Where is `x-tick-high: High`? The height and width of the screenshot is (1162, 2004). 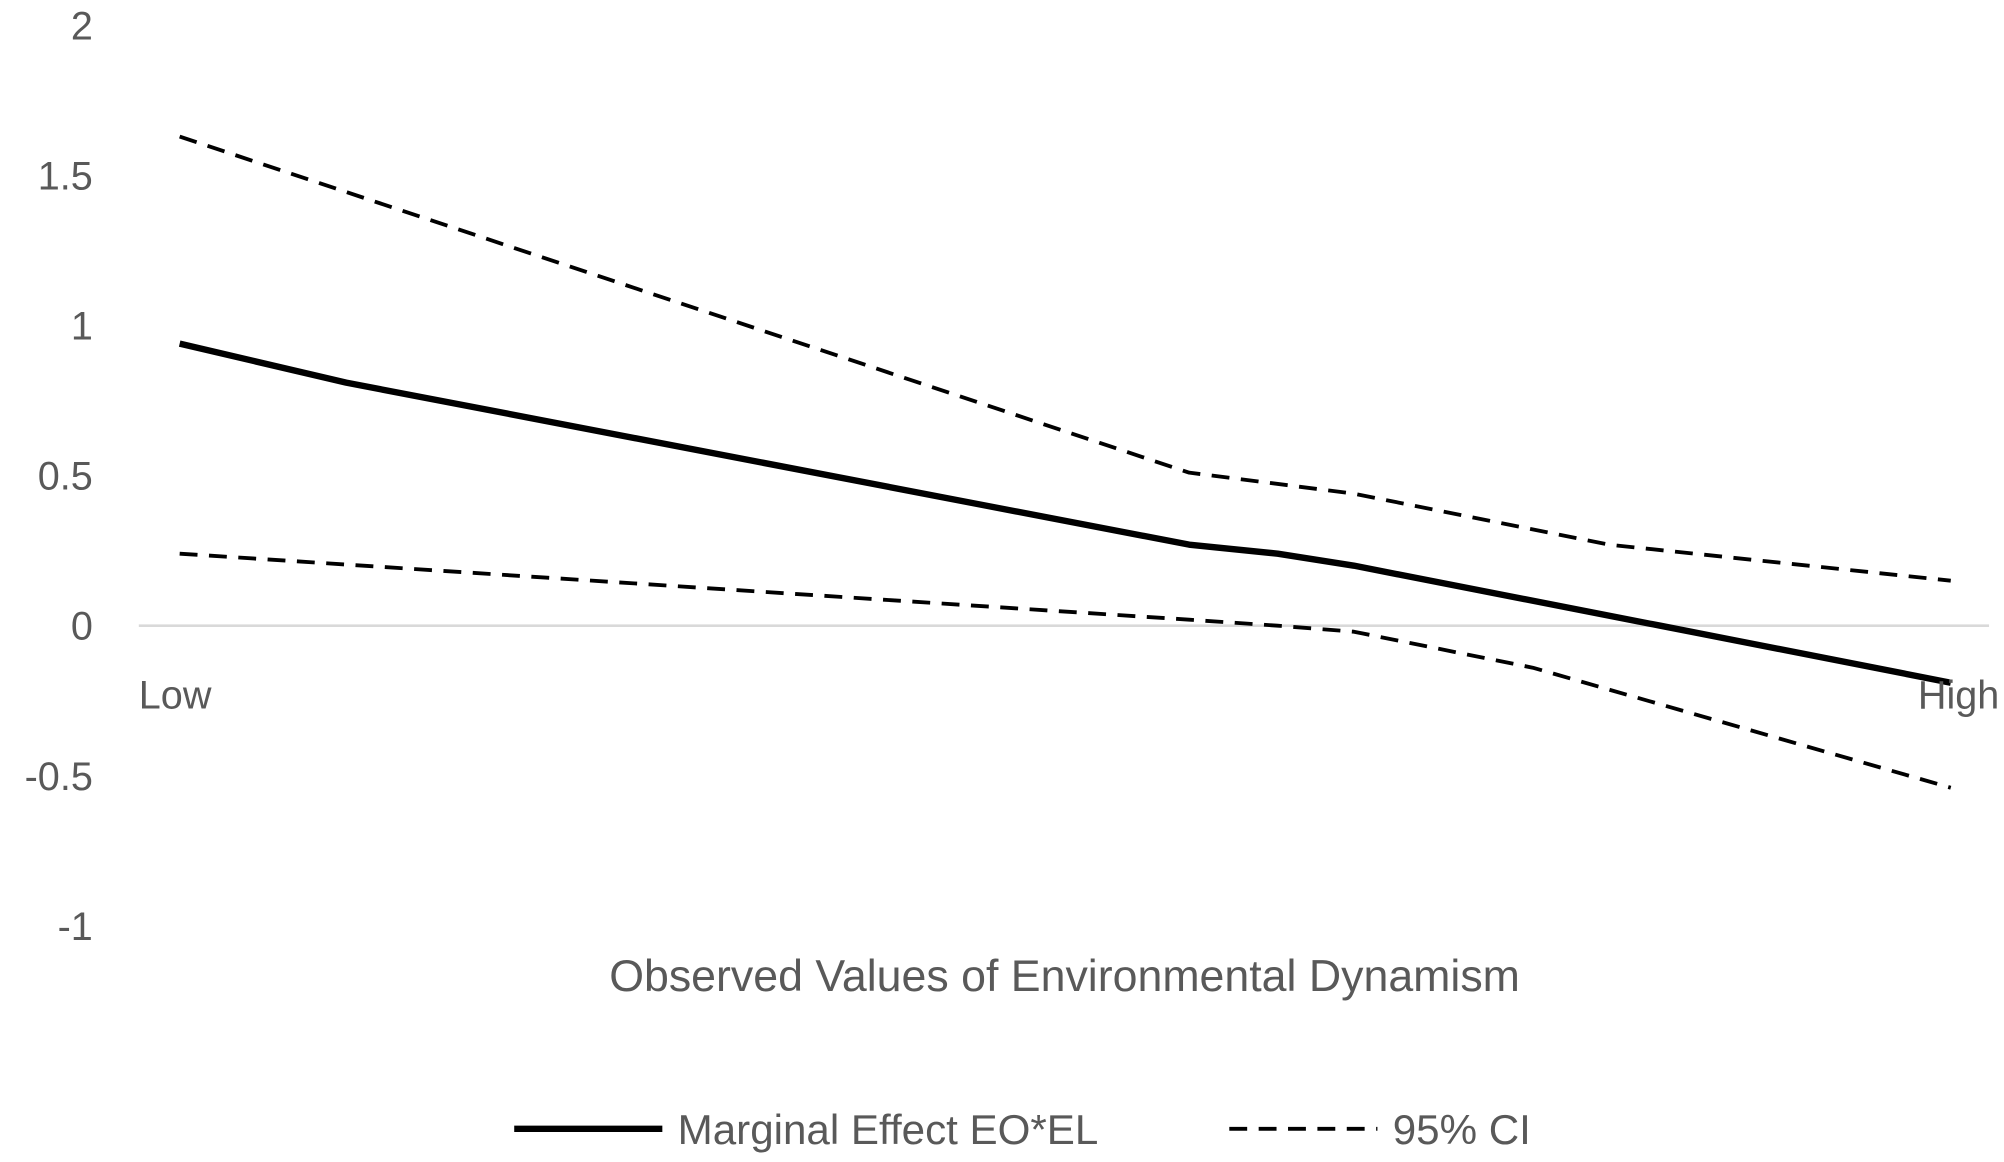 x-tick-high: High is located at coordinates (1958, 696).